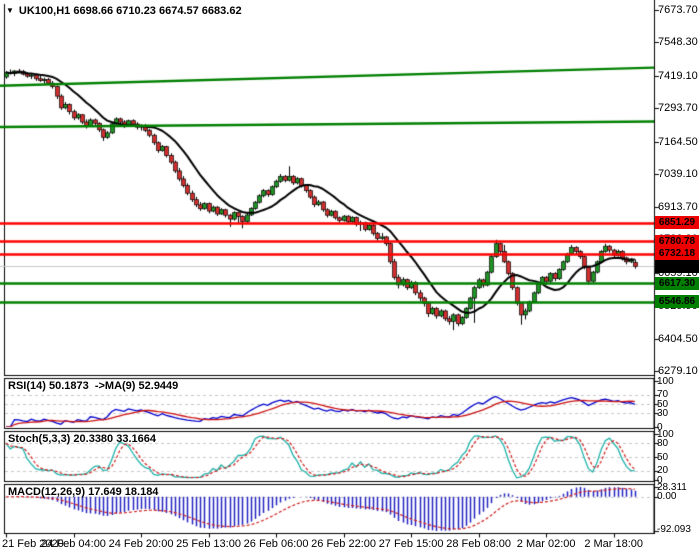 This screenshot has width=700, height=560. I want to click on symbol-label: UK100,H1, so click(44, 11).